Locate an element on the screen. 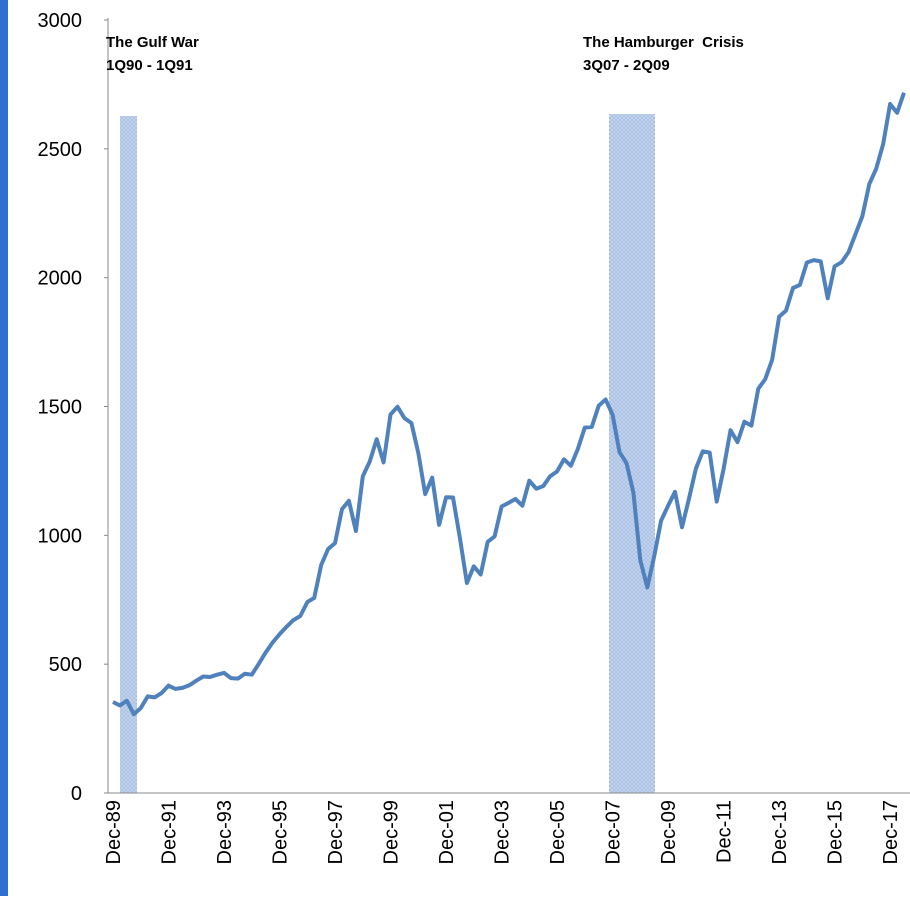  y-tick-label: 3000 is located at coordinates (60, 21).